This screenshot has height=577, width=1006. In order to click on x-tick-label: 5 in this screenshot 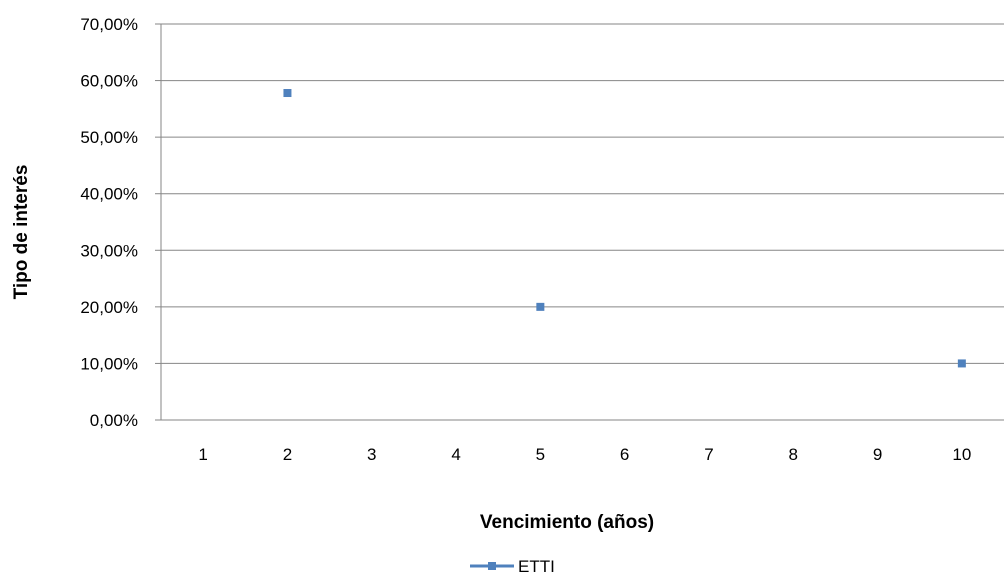, I will do `click(540, 454)`.